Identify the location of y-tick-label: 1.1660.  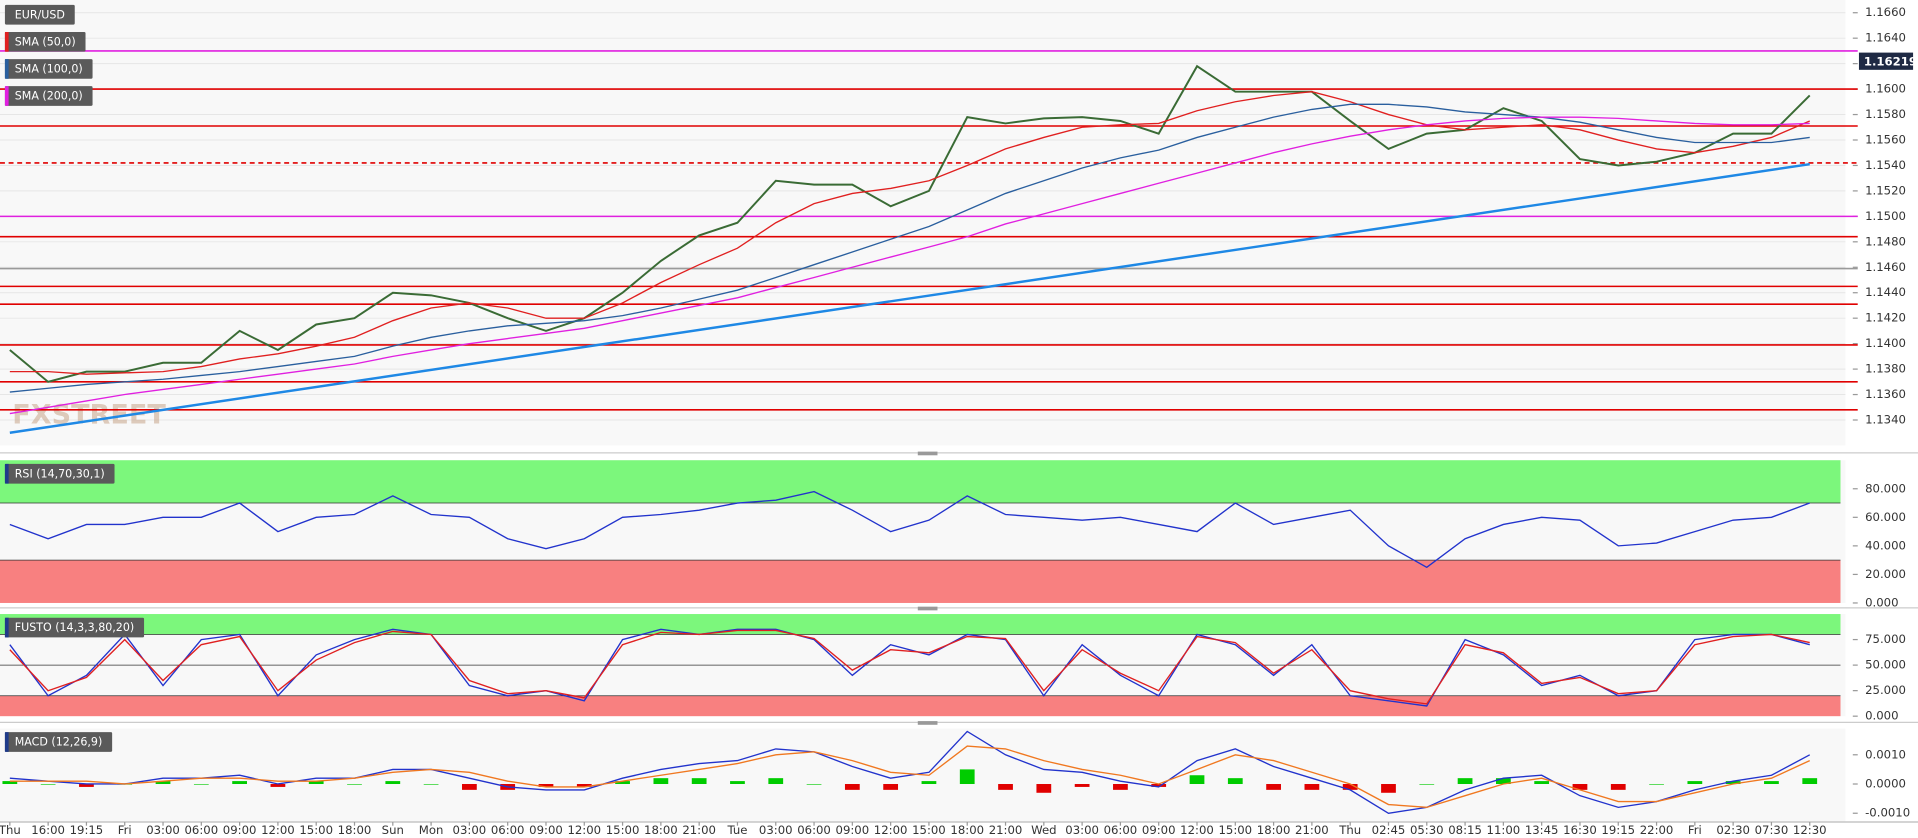
(1885, 12).